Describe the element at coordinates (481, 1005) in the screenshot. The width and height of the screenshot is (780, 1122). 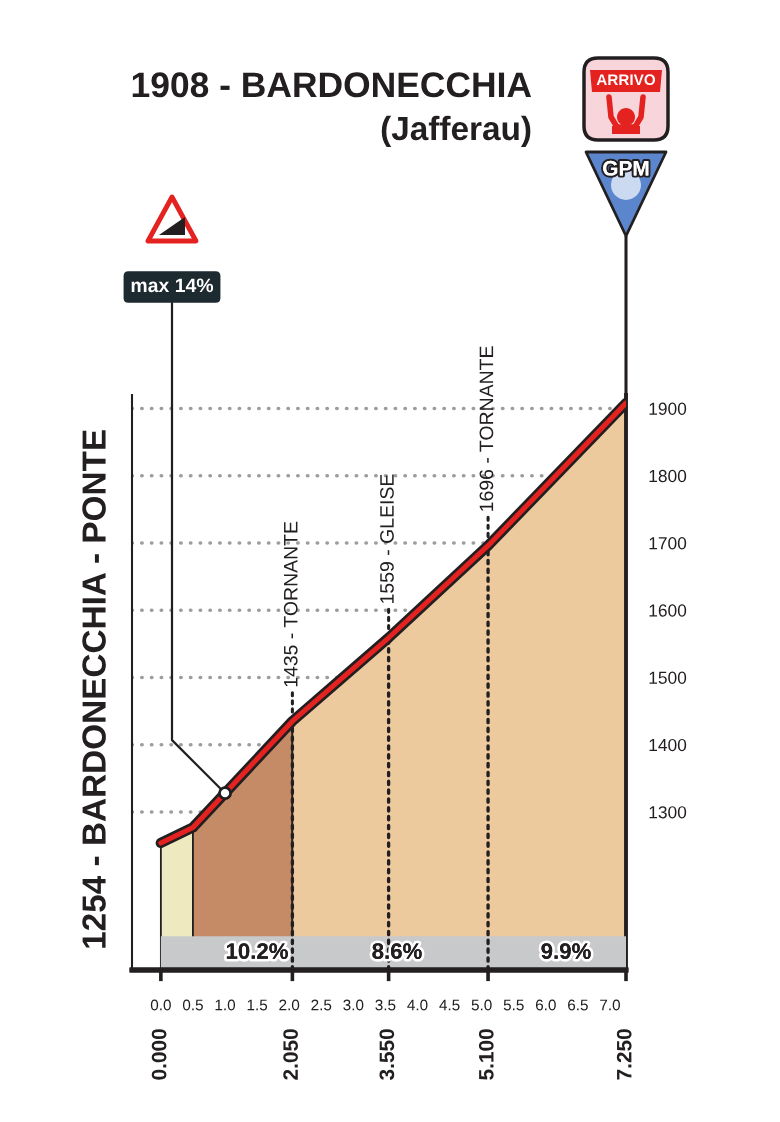
I see `x-tick-label: 5.0` at that location.